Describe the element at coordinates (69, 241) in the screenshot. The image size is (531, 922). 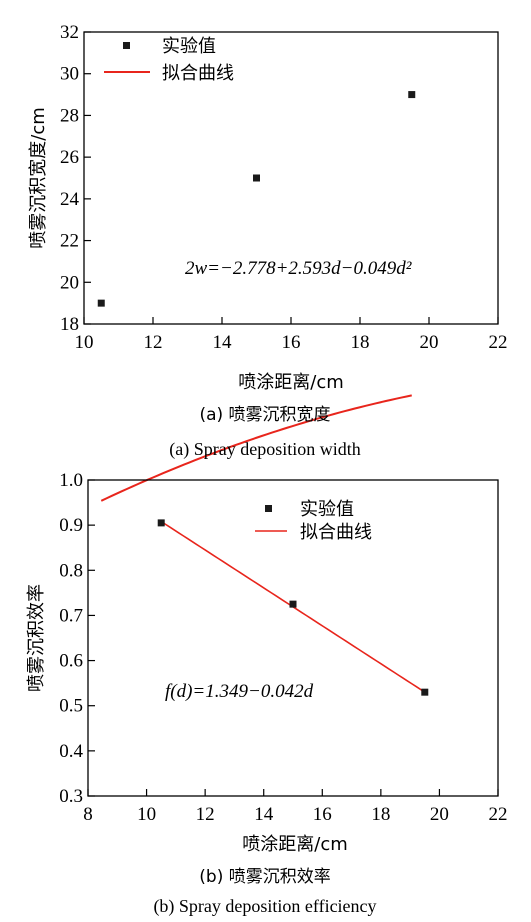
I see `y-tick-label: 22` at that location.